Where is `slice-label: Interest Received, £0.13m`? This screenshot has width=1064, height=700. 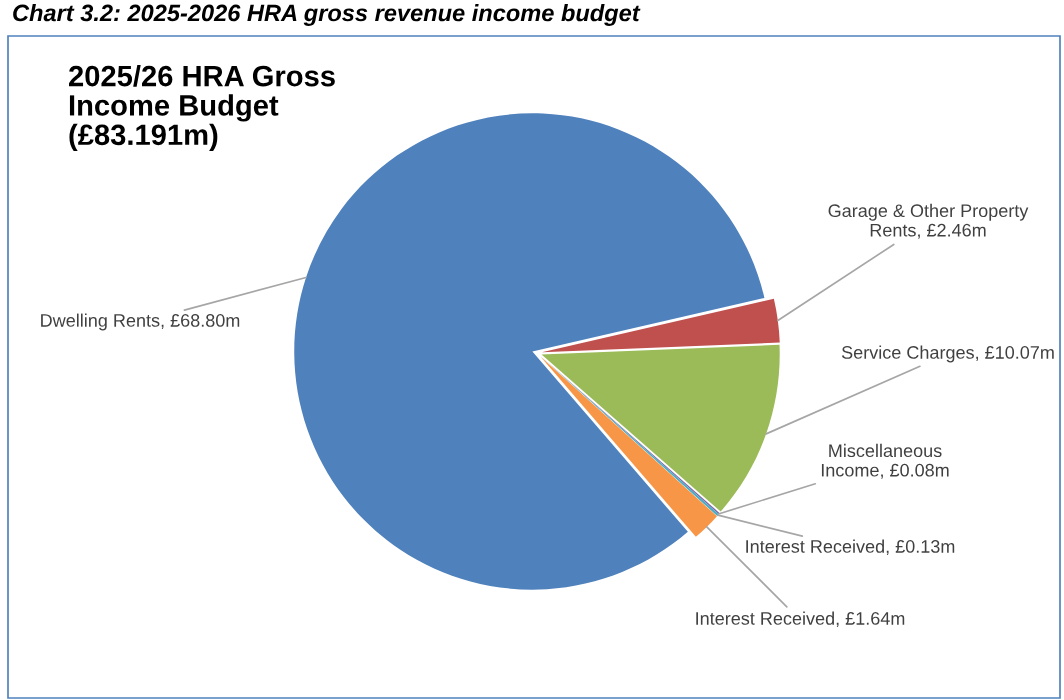
slice-label: Interest Received, £0.13m is located at coordinates (850, 547).